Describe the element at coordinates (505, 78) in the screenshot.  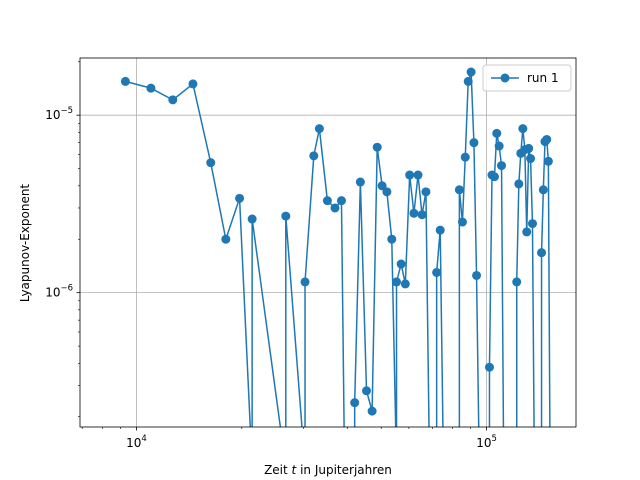
I see `legend-marker-swatch` at that location.